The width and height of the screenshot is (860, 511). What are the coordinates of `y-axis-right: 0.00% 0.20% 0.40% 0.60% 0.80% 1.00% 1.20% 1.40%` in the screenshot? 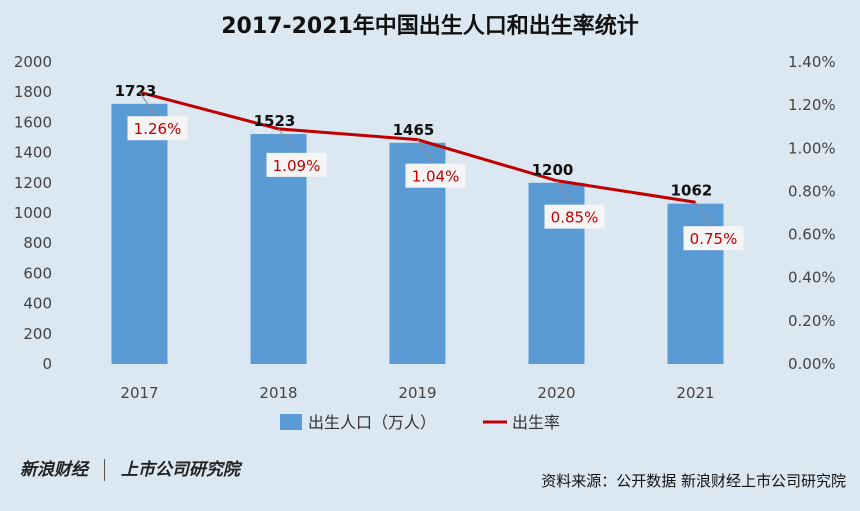 It's located at (812, 213).